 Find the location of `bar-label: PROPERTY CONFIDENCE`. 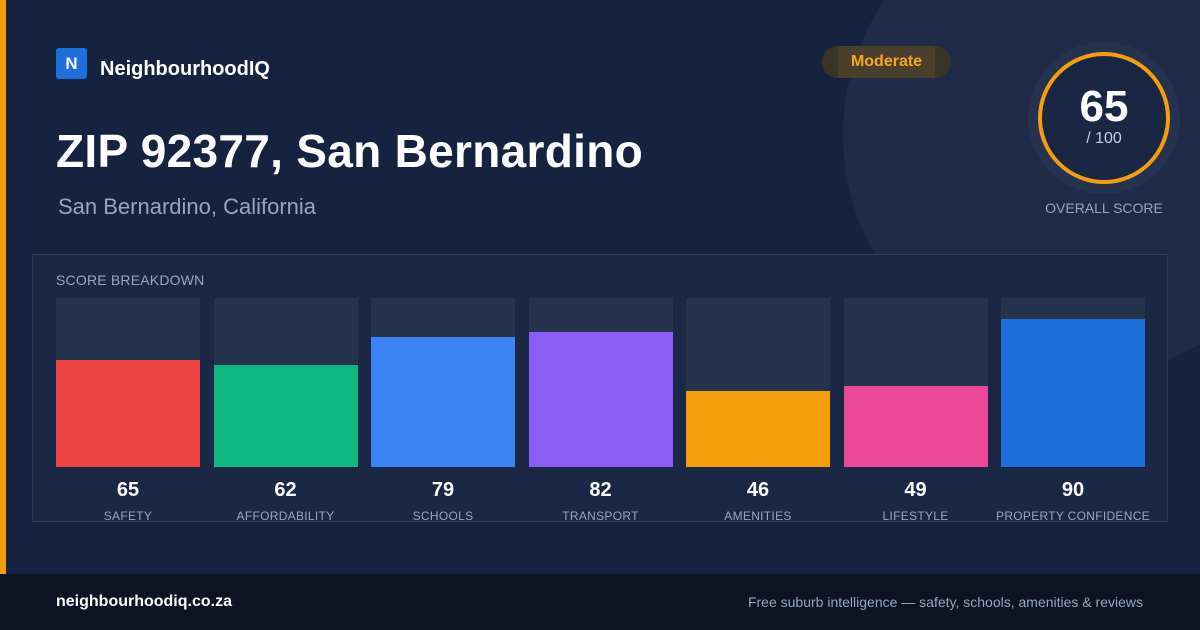

bar-label: PROPERTY CONFIDENCE is located at coordinates (1073, 516).